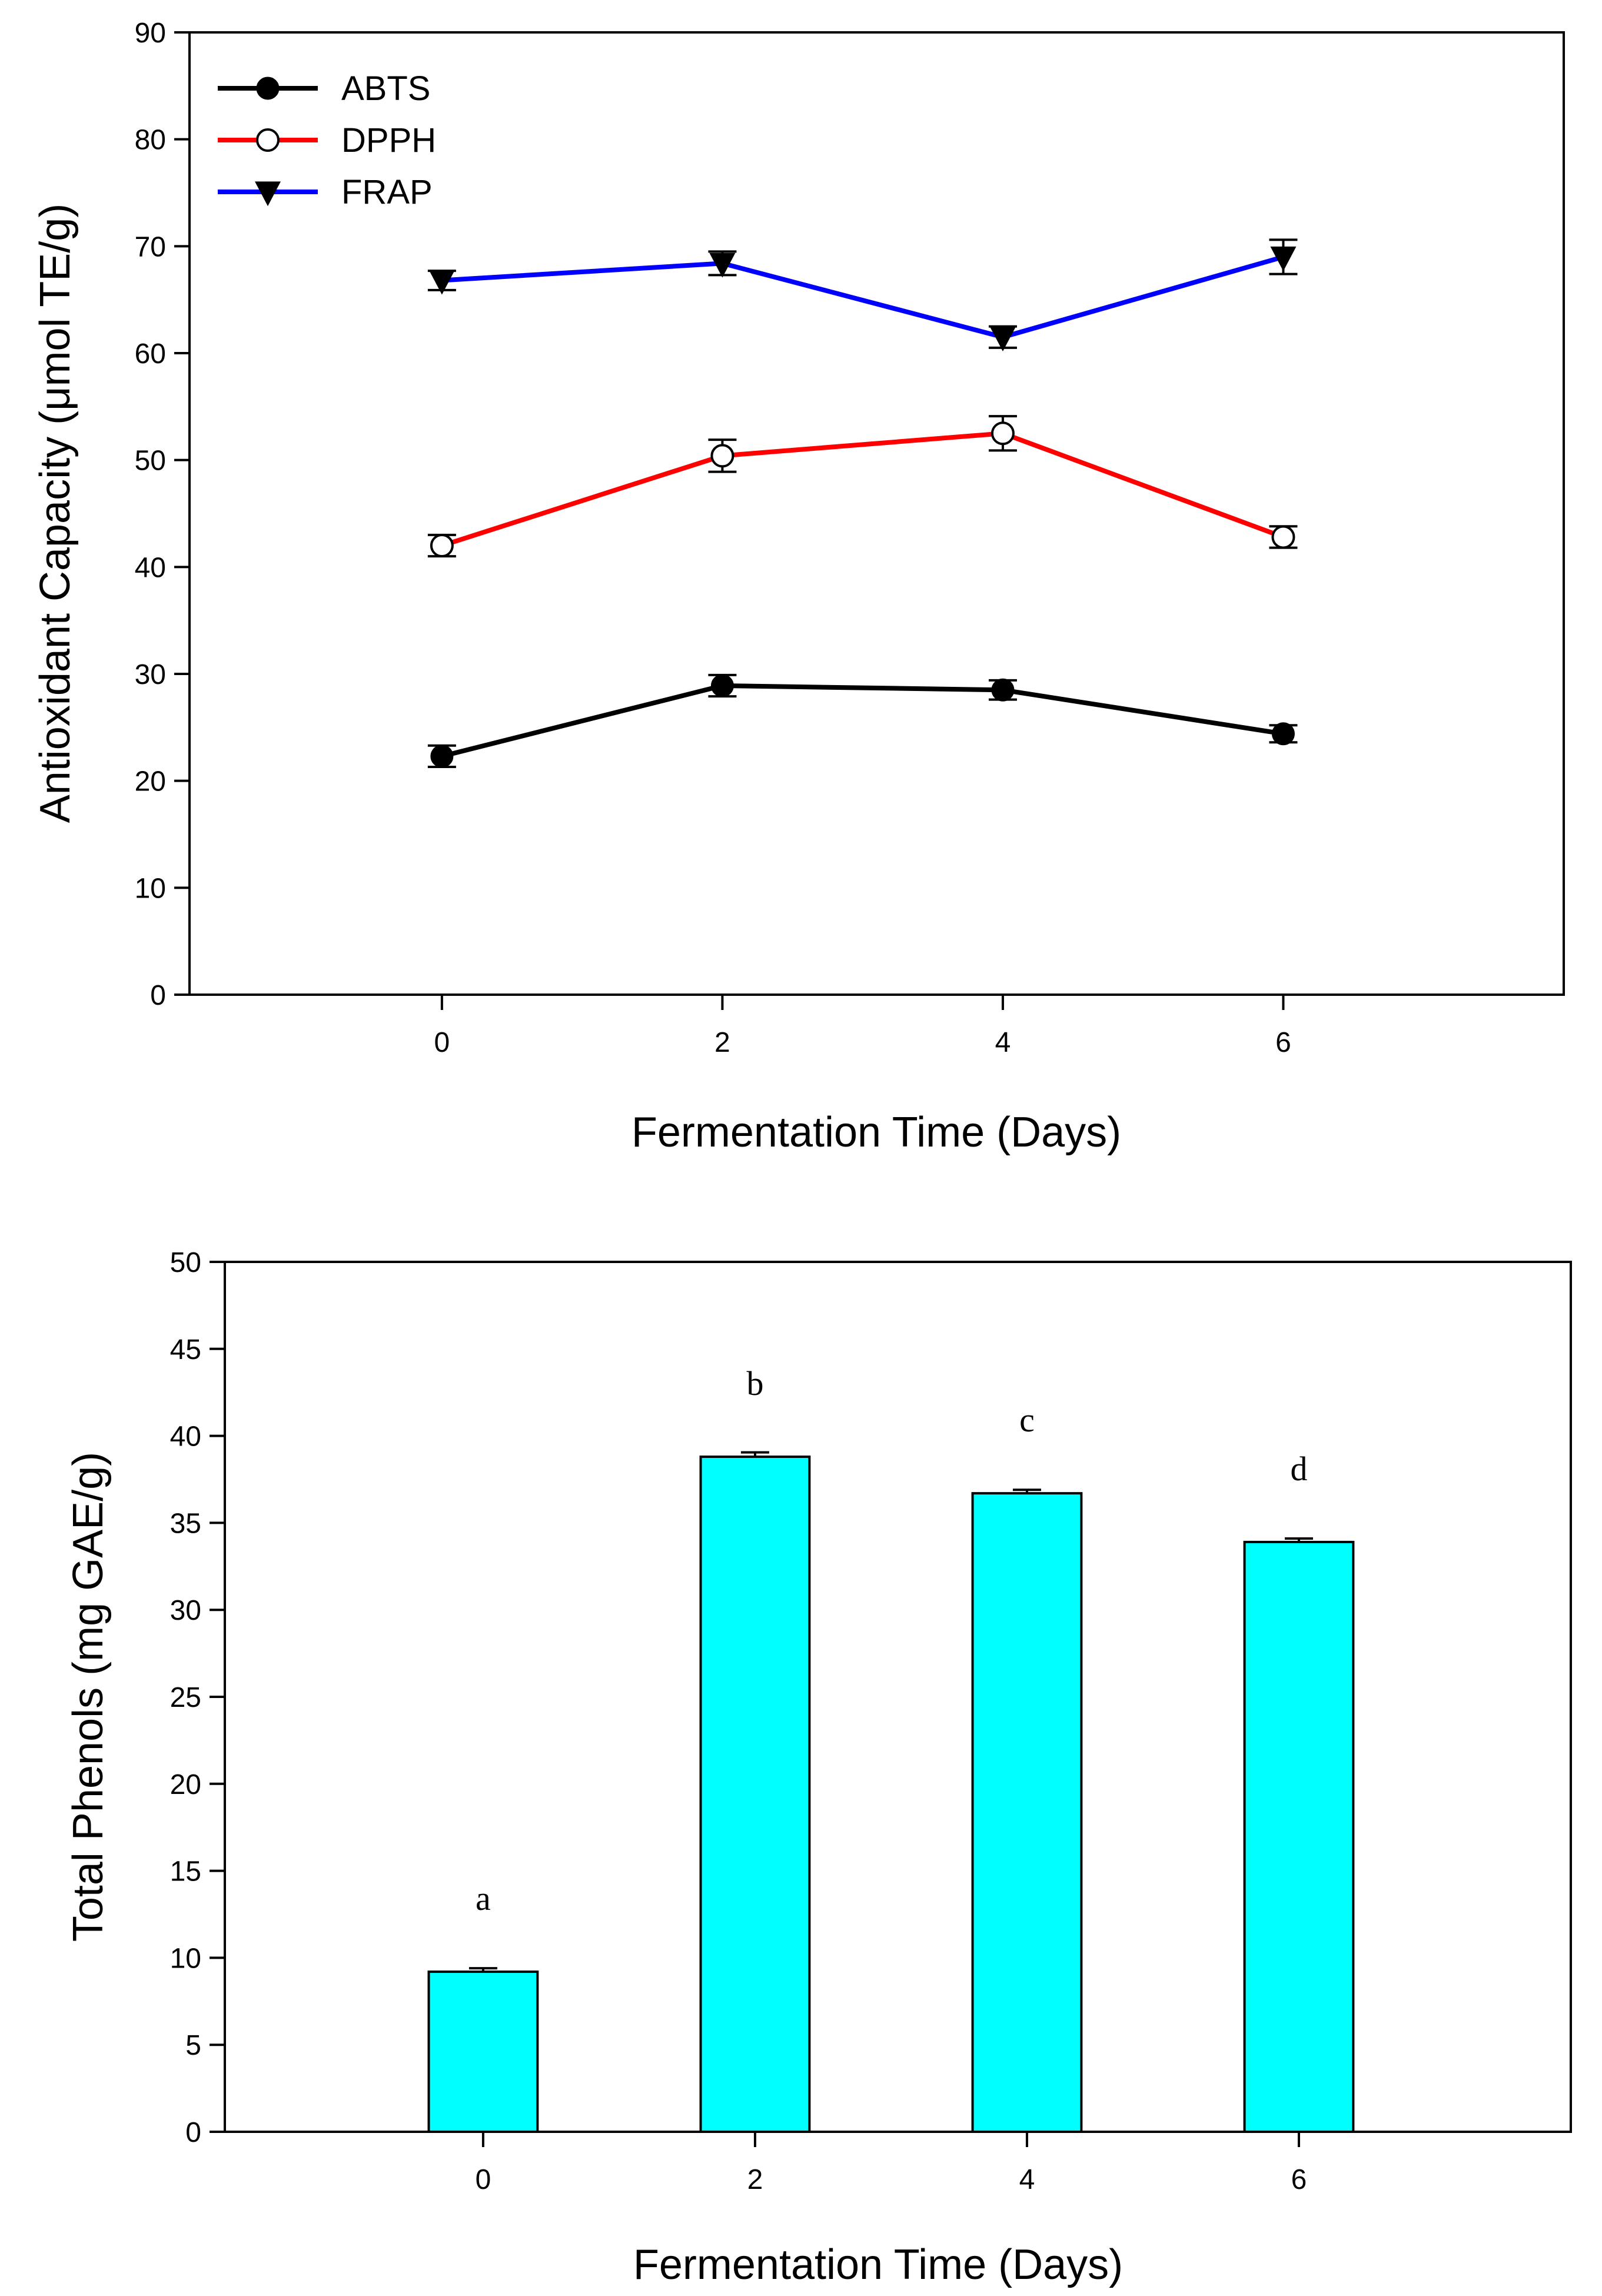  I want to click on legend: ABTS DPPH FRAP, so click(327, 140).